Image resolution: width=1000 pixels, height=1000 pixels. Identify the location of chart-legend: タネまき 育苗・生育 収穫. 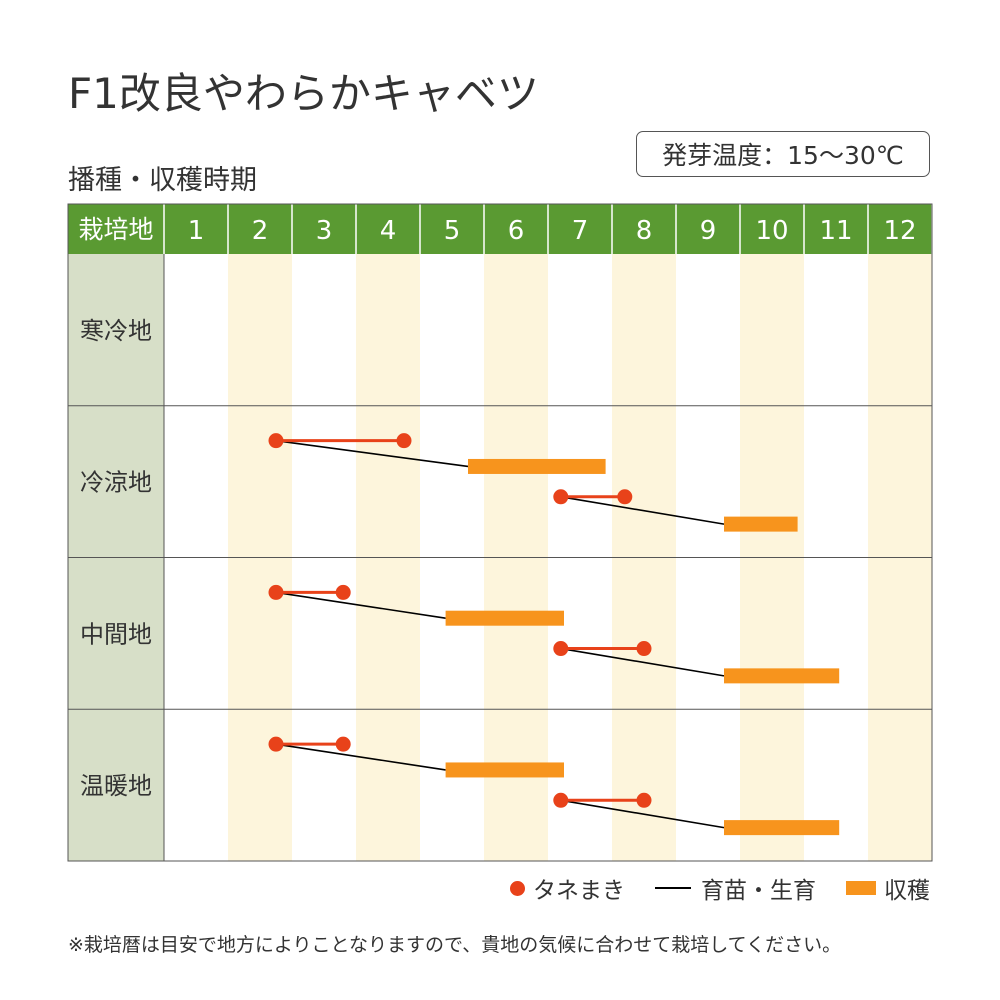
(500, 887).